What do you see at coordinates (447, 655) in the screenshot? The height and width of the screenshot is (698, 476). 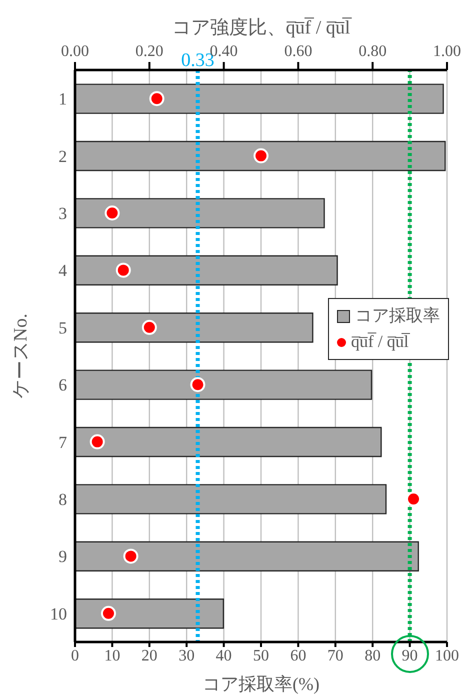 I see `x-tick-label: 100` at bounding box center [447, 655].